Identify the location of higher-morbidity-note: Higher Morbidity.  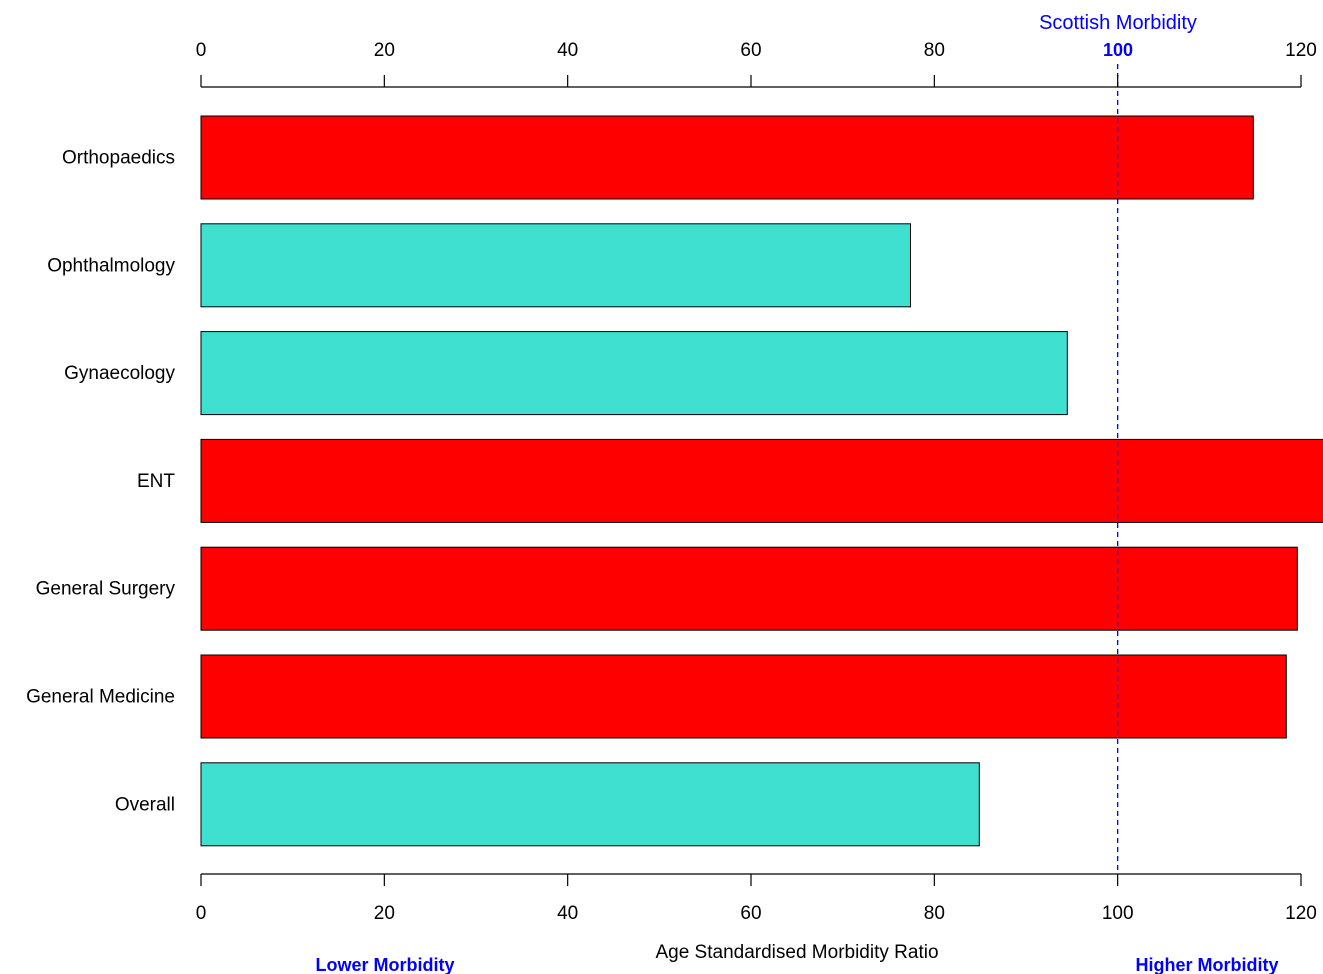
(1207, 964).